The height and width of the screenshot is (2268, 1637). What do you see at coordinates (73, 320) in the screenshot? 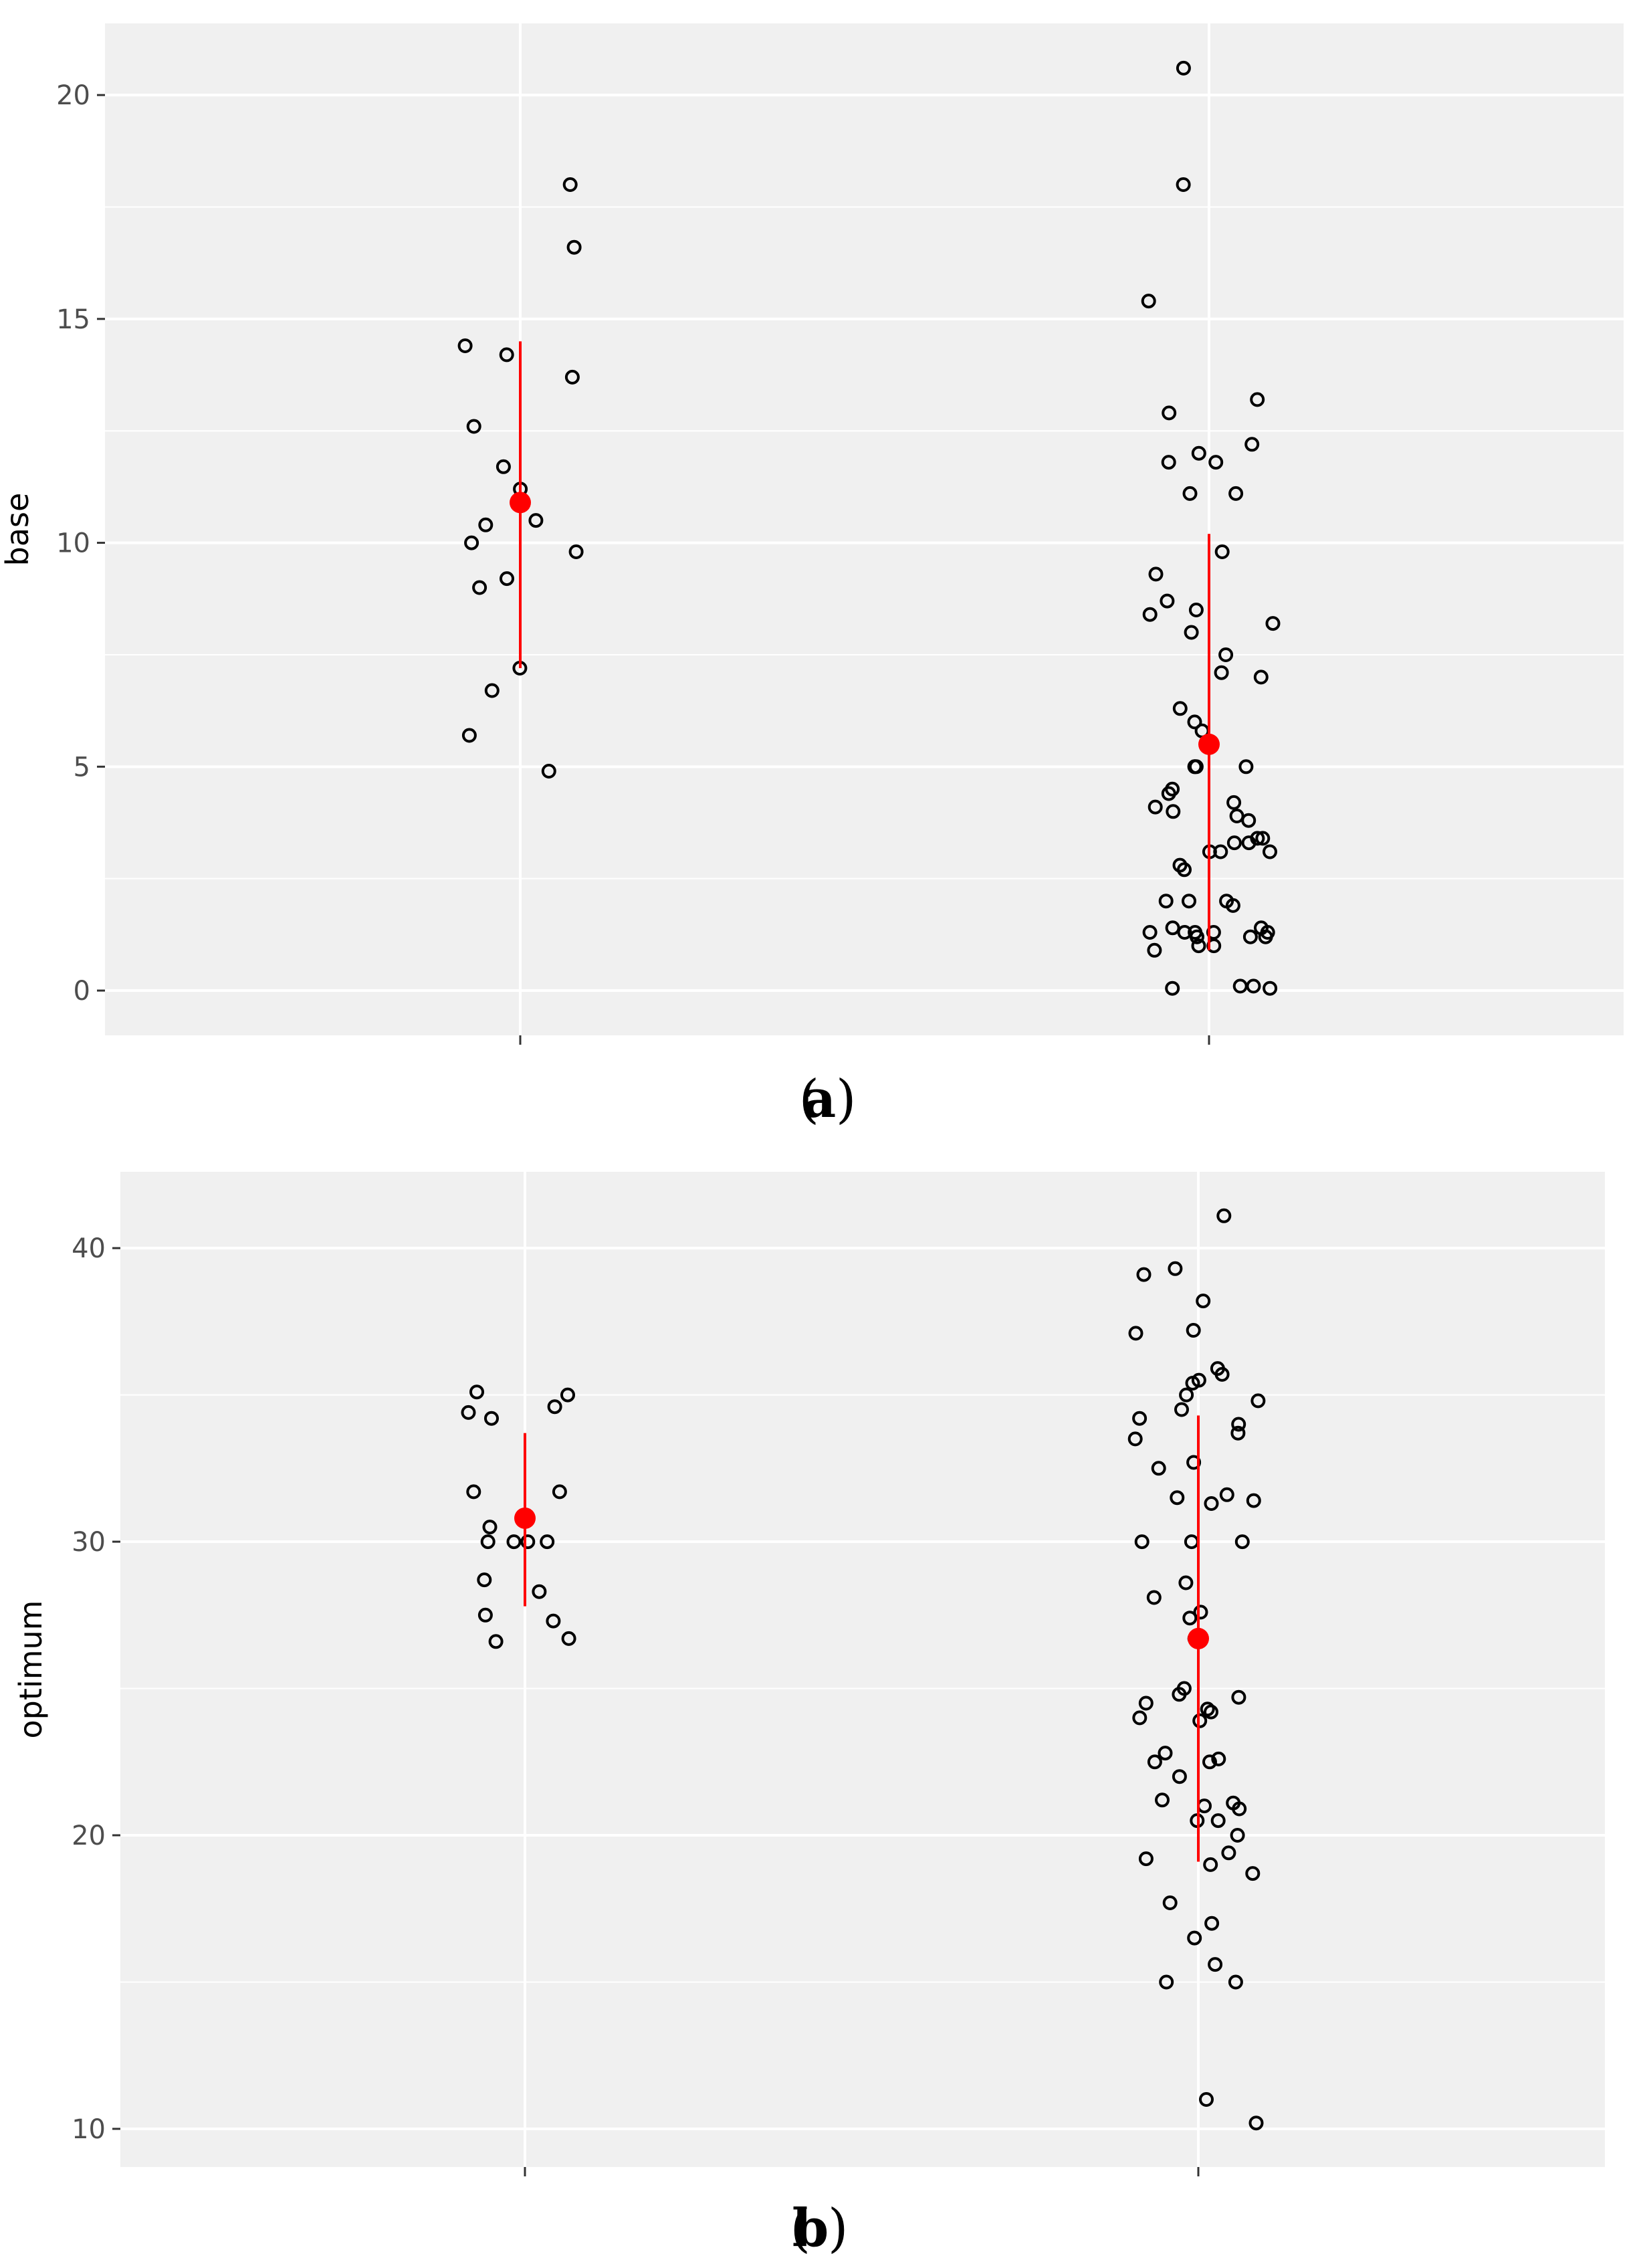
I see `y-tick-label: 15` at bounding box center [73, 320].